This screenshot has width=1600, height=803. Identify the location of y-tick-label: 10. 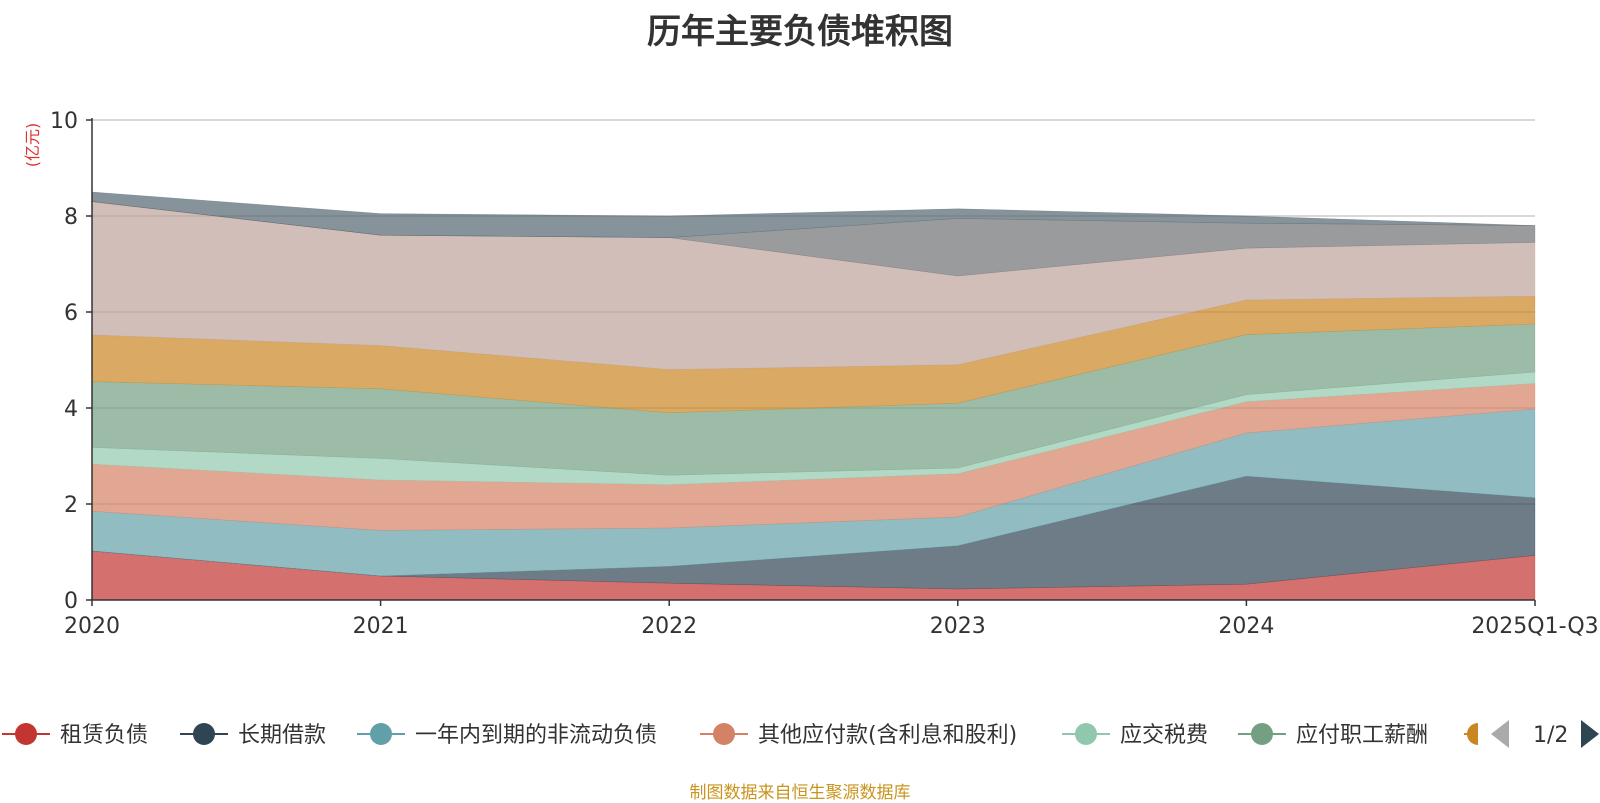
(64, 121).